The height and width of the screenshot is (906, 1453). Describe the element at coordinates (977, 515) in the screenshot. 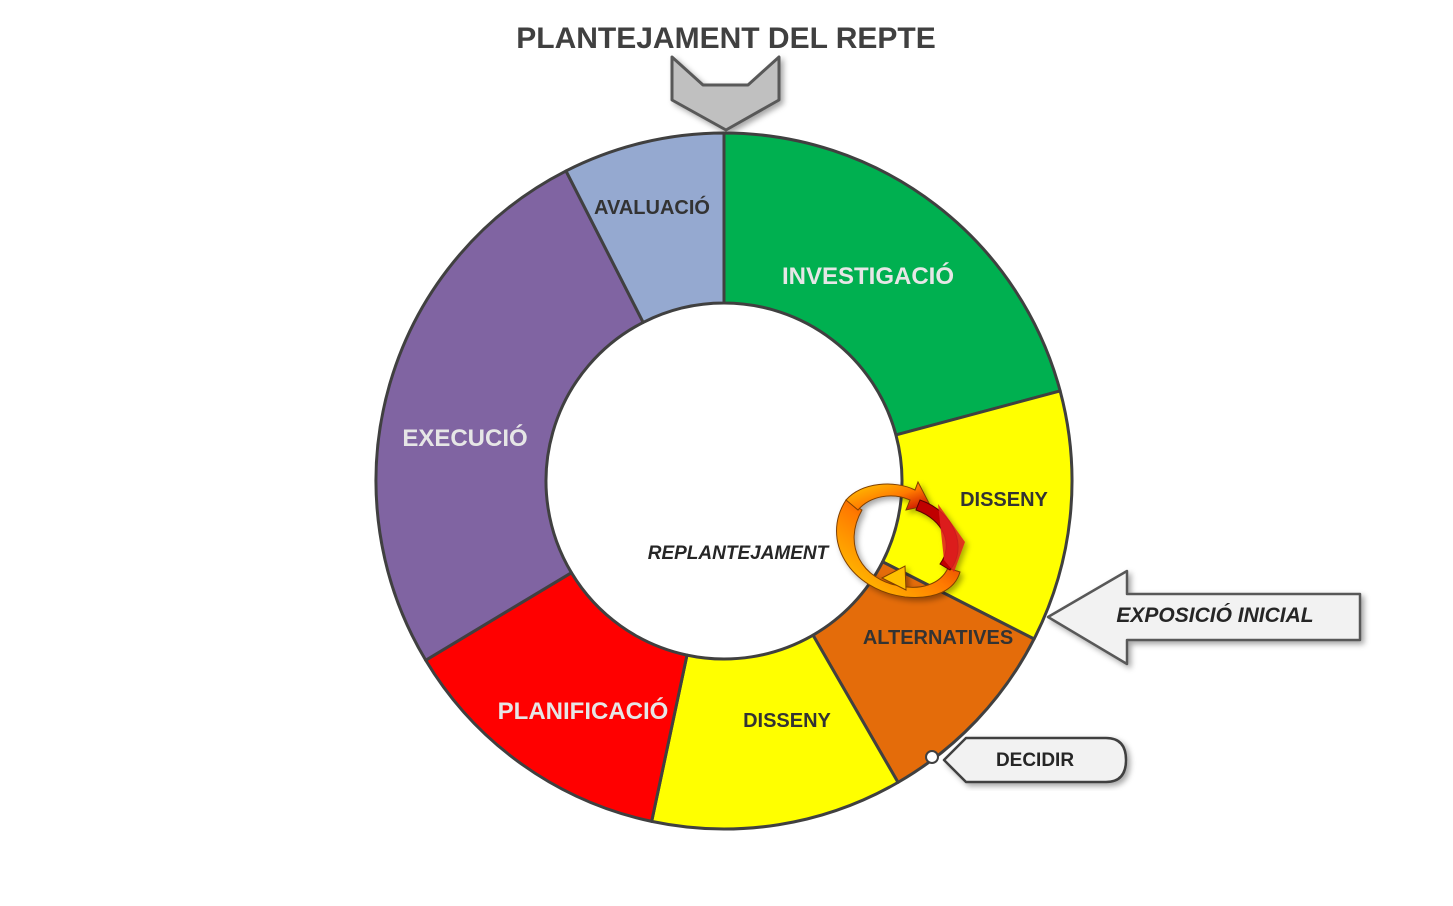

I see `ring-segment-disseny_a` at that location.